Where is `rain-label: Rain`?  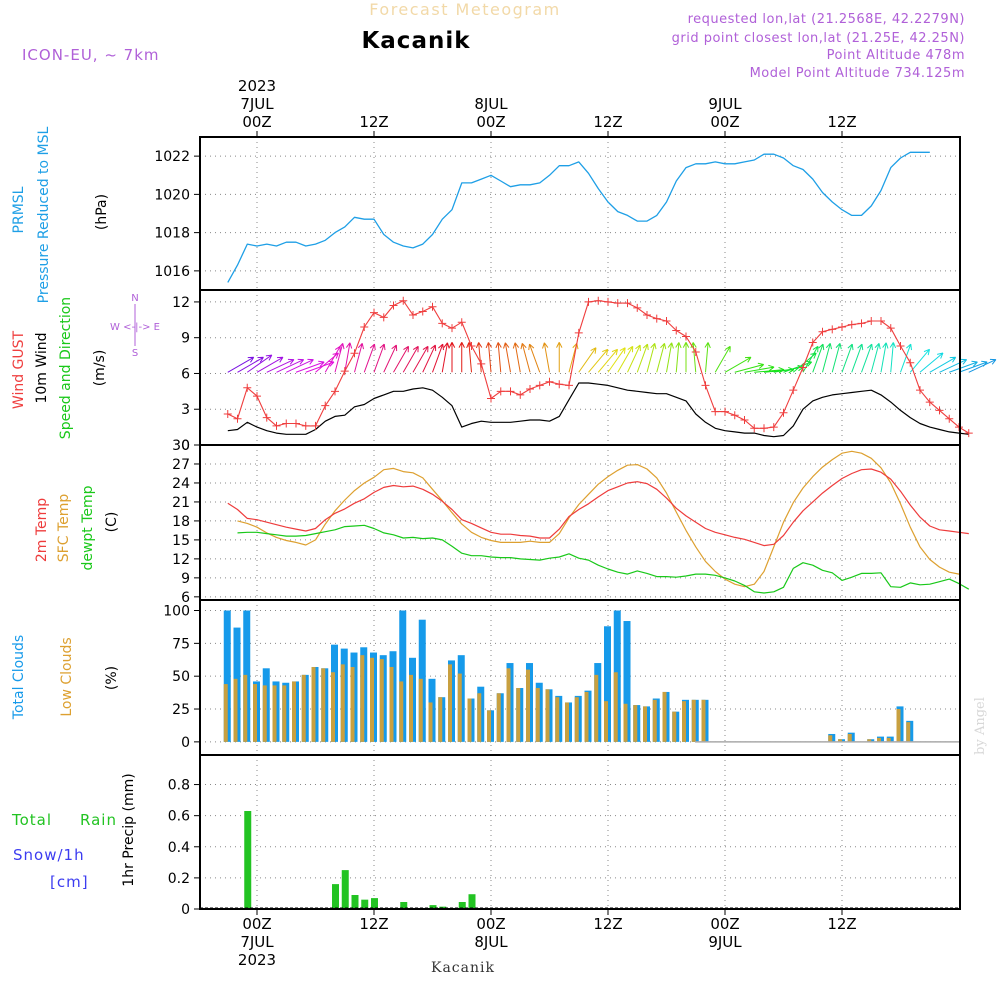
rain-label: Rain is located at coordinates (98, 820).